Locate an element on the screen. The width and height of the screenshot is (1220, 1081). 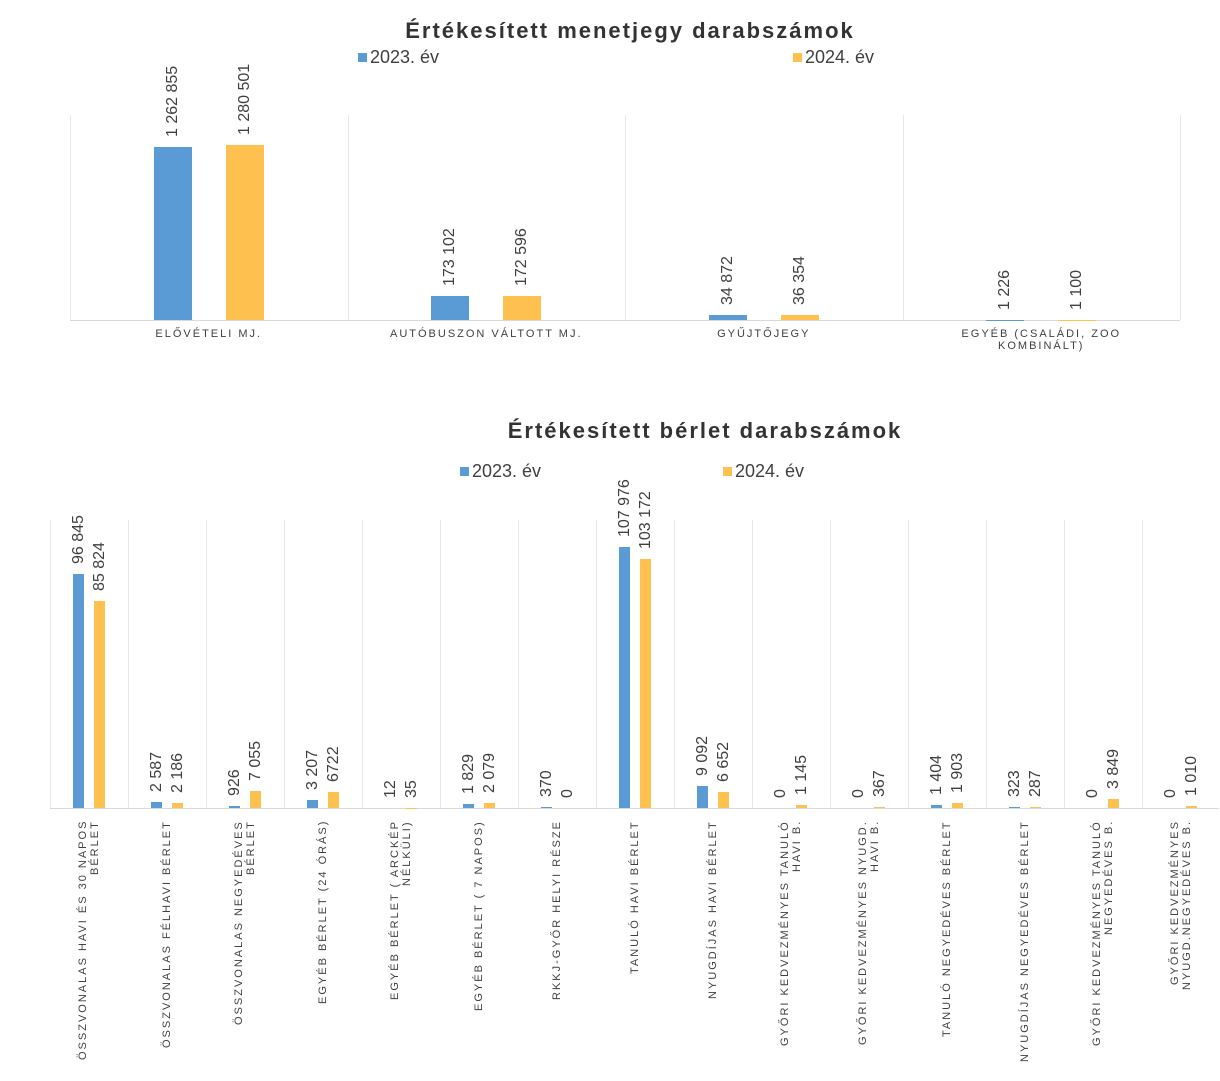
x-tick-label: NYUGDÍJAS NEGYEDÉVES BÉRLET is located at coordinates (1025, 941).